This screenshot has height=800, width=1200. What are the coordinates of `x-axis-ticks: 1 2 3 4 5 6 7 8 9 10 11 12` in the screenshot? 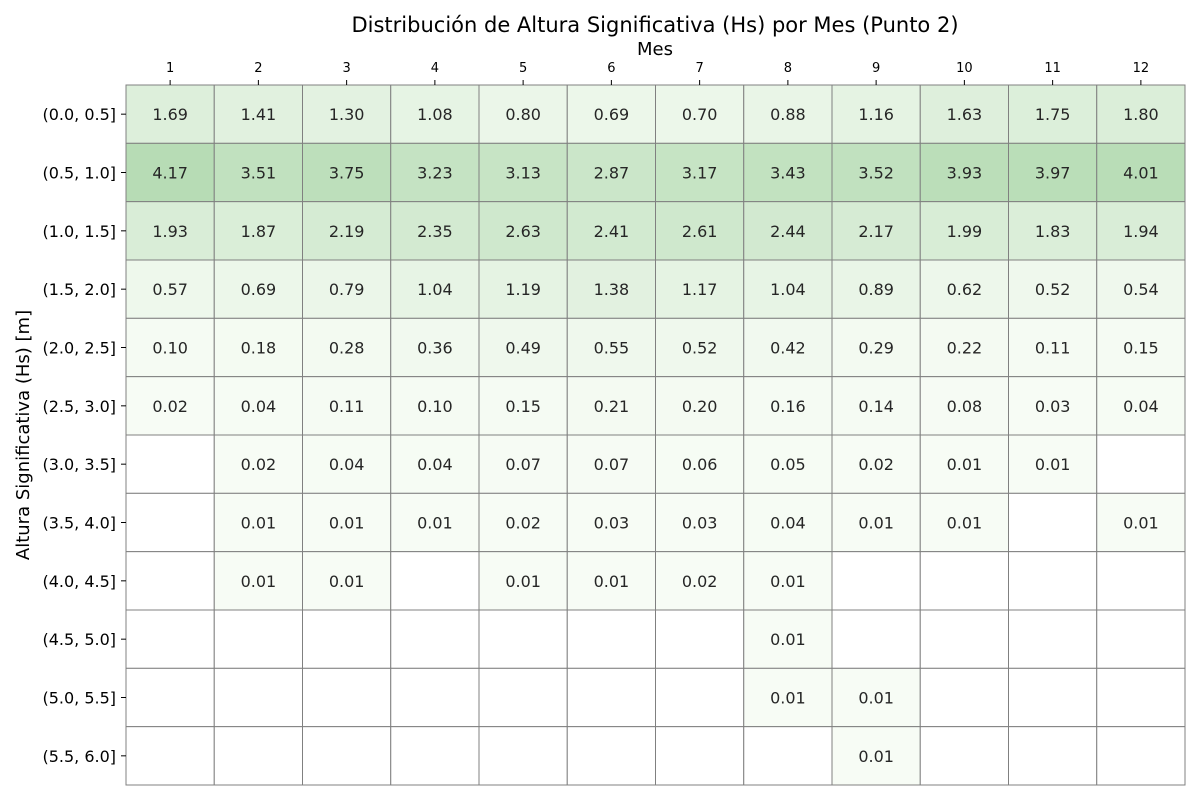 It's located at (657, 73).